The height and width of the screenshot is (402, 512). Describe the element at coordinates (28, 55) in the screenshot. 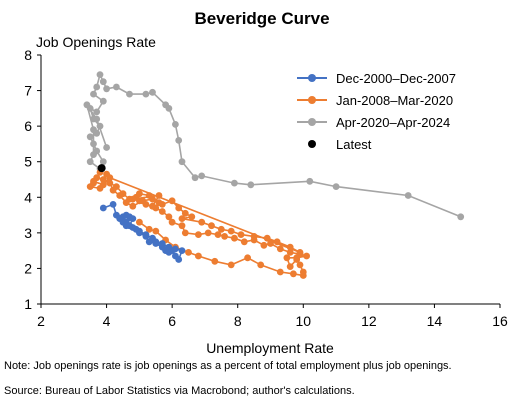

I see `y-tick-label: 8` at that location.